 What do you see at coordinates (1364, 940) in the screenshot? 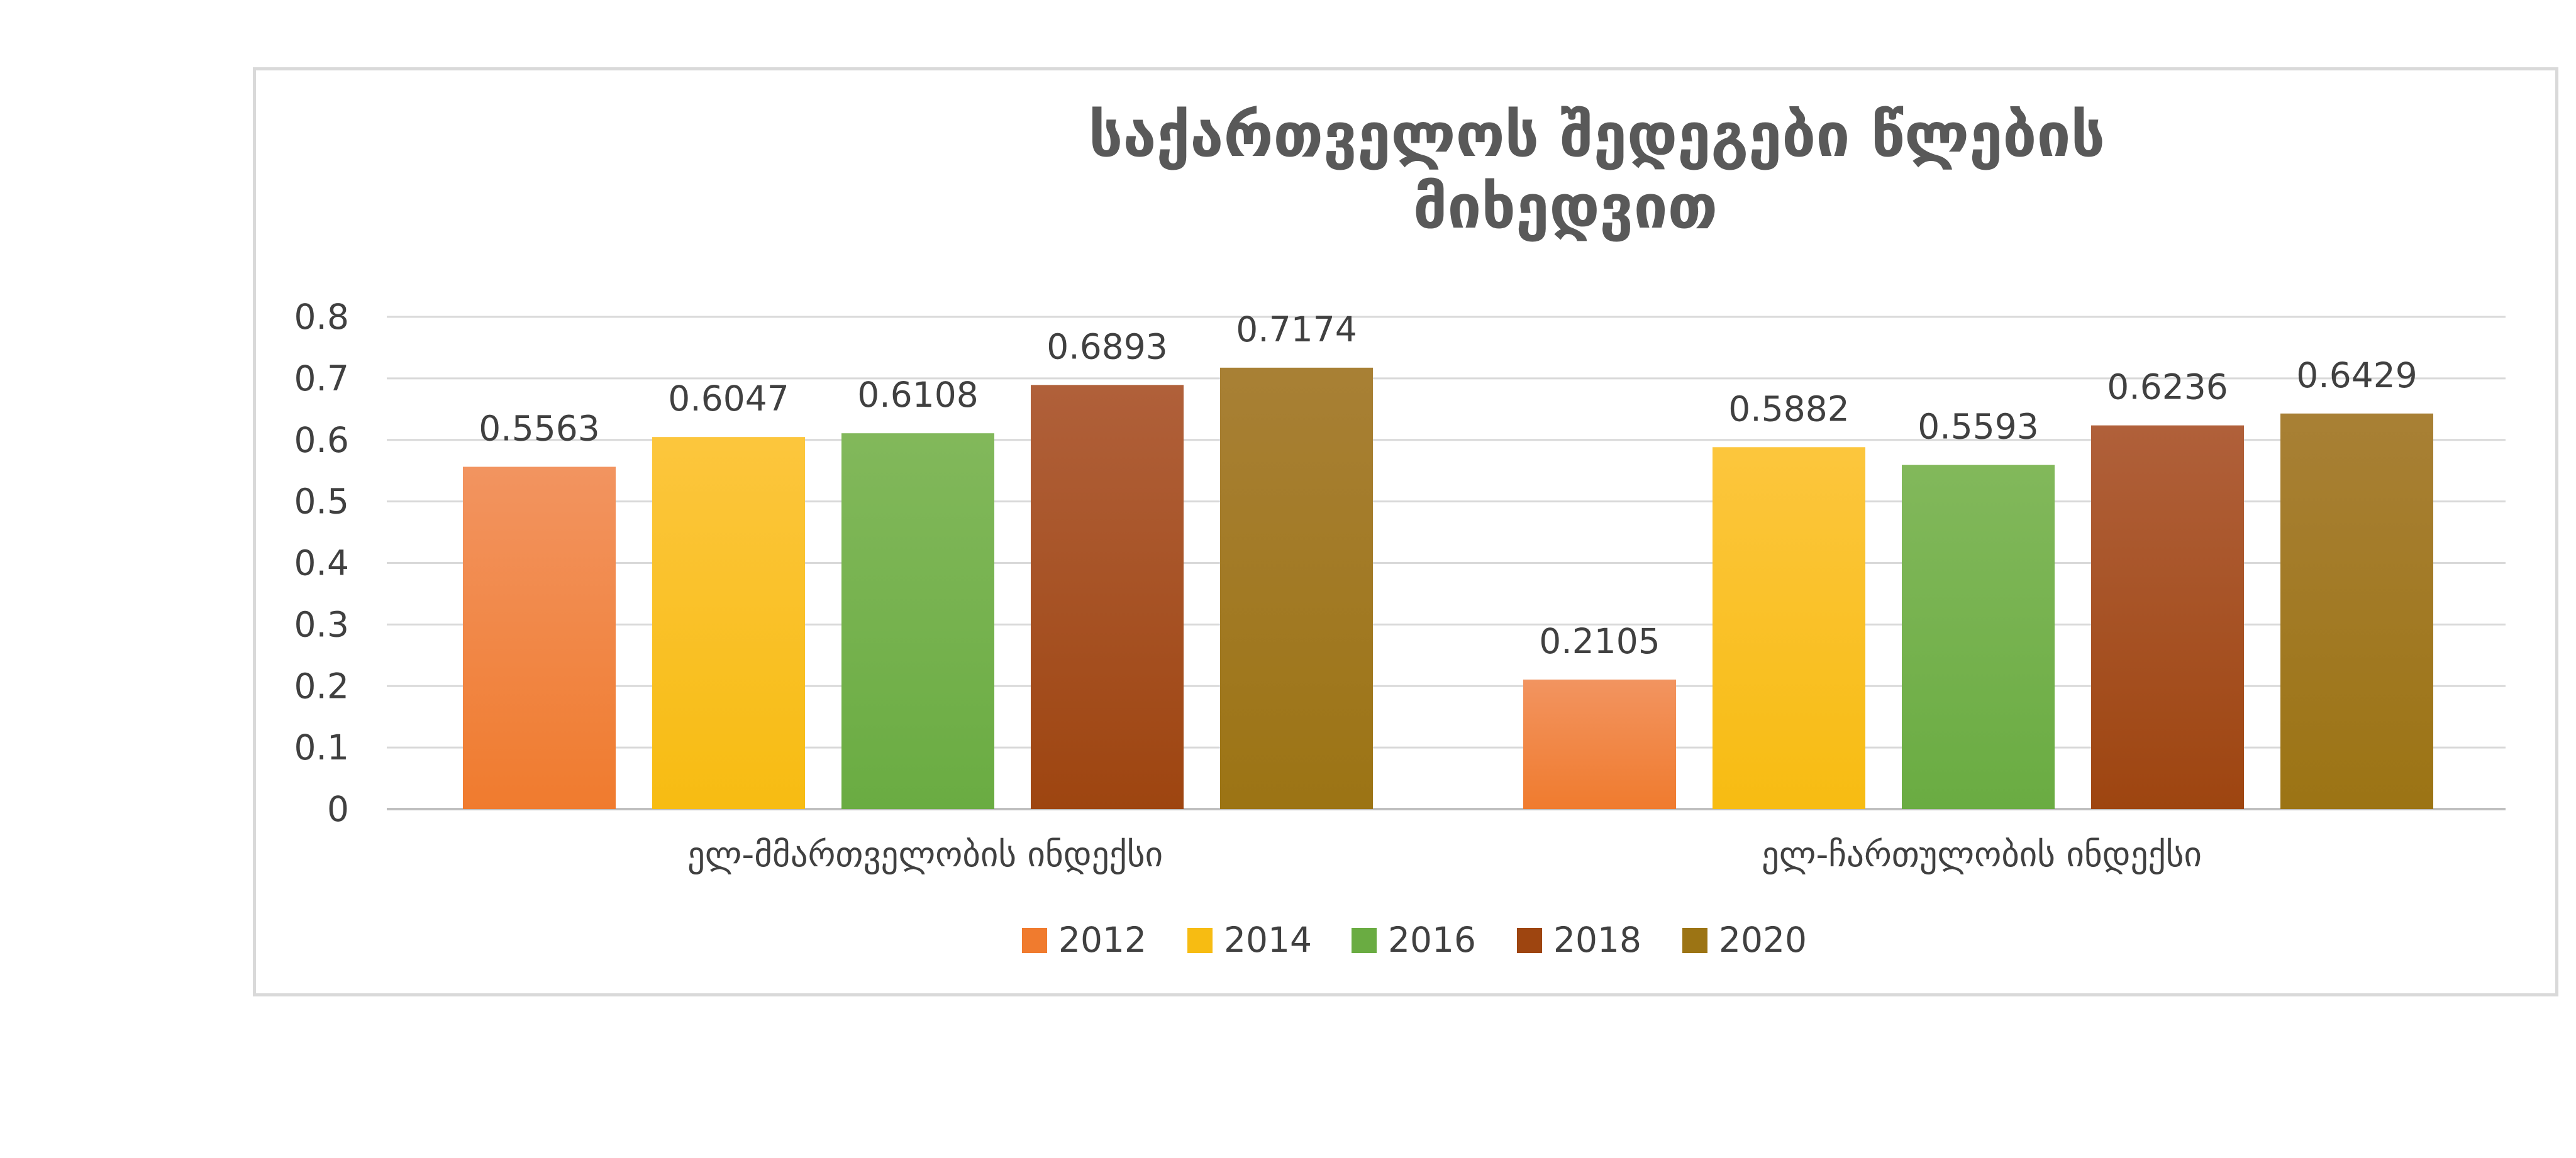
I see `legend-swatch-2016` at bounding box center [1364, 940].